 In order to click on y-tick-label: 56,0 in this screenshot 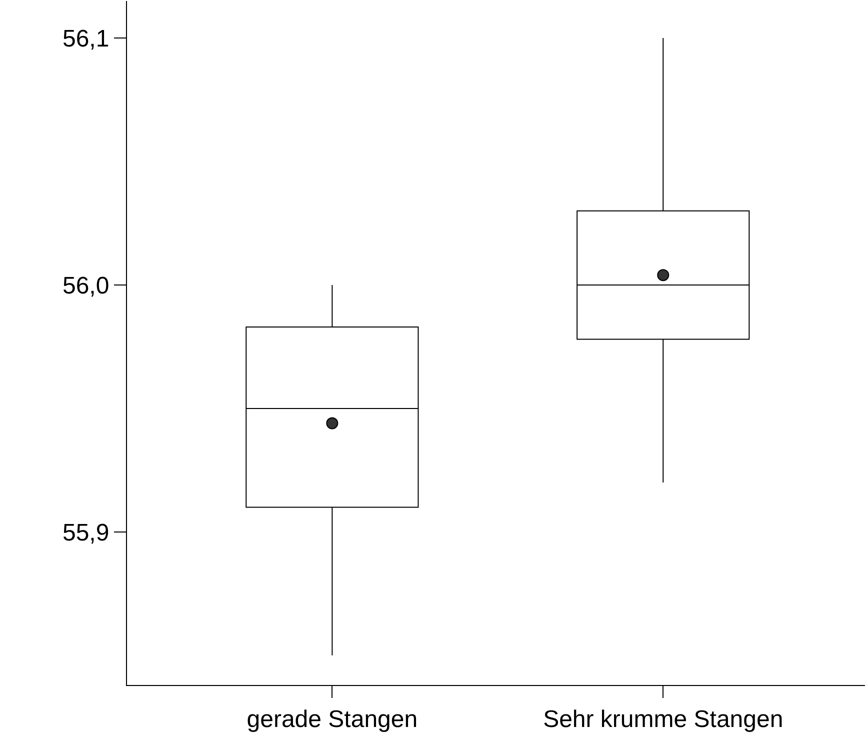, I will do `click(86, 286)`.